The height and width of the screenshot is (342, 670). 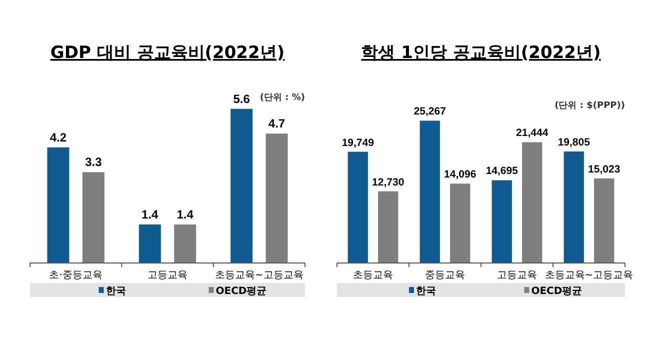 I want to click on data-label: 4.7, so click(x=277, y=123).